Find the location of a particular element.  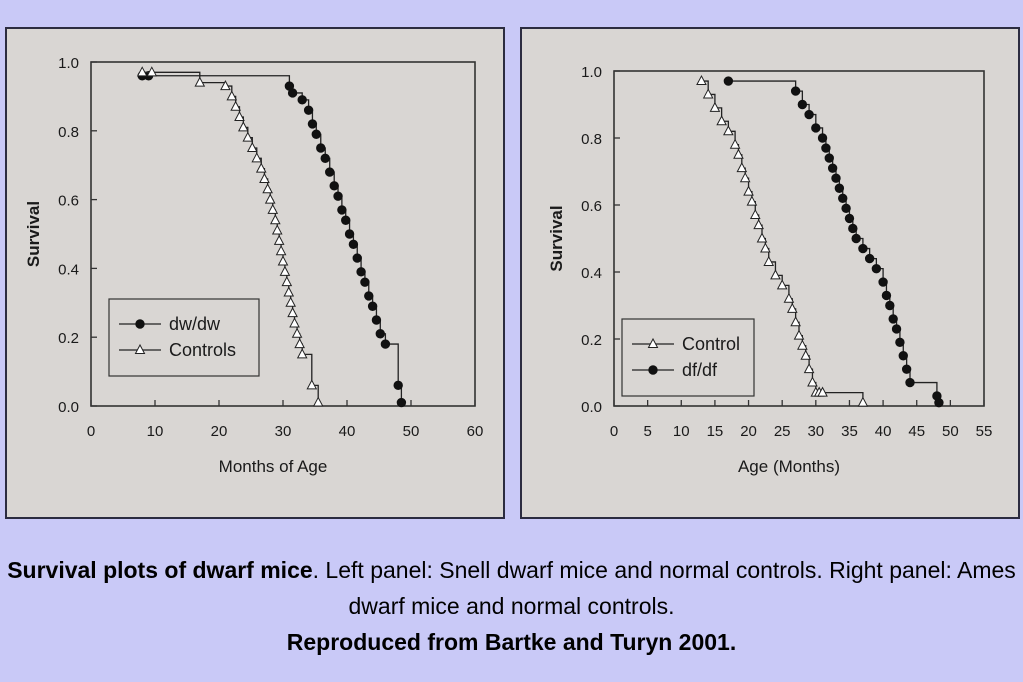

x-tick-label: 40 is located at coordinates (347, 431).